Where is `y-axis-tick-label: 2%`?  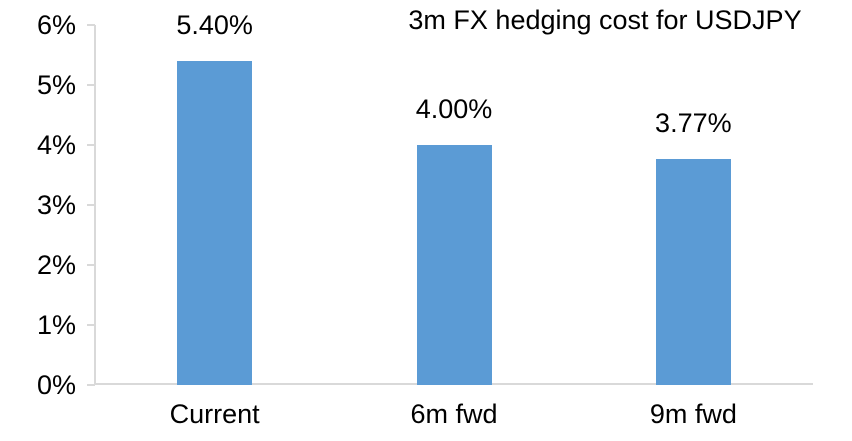 y-axis-tick-label: 2% is located at coordinates (56, 265).